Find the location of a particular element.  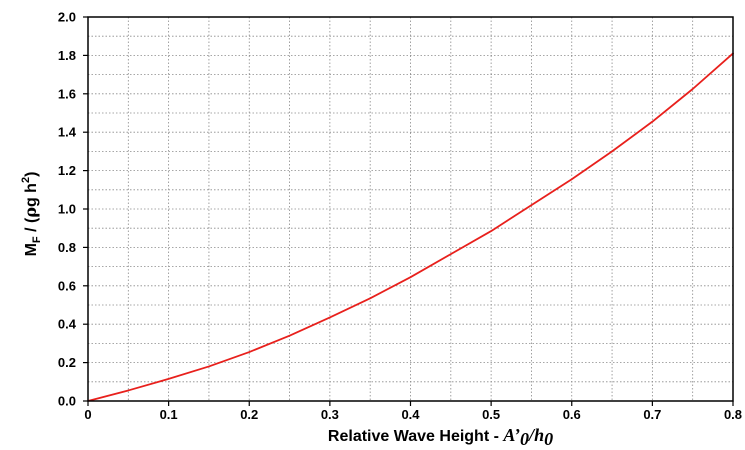

y-tick-label: 1.8 is located at coordinates (67, 55).